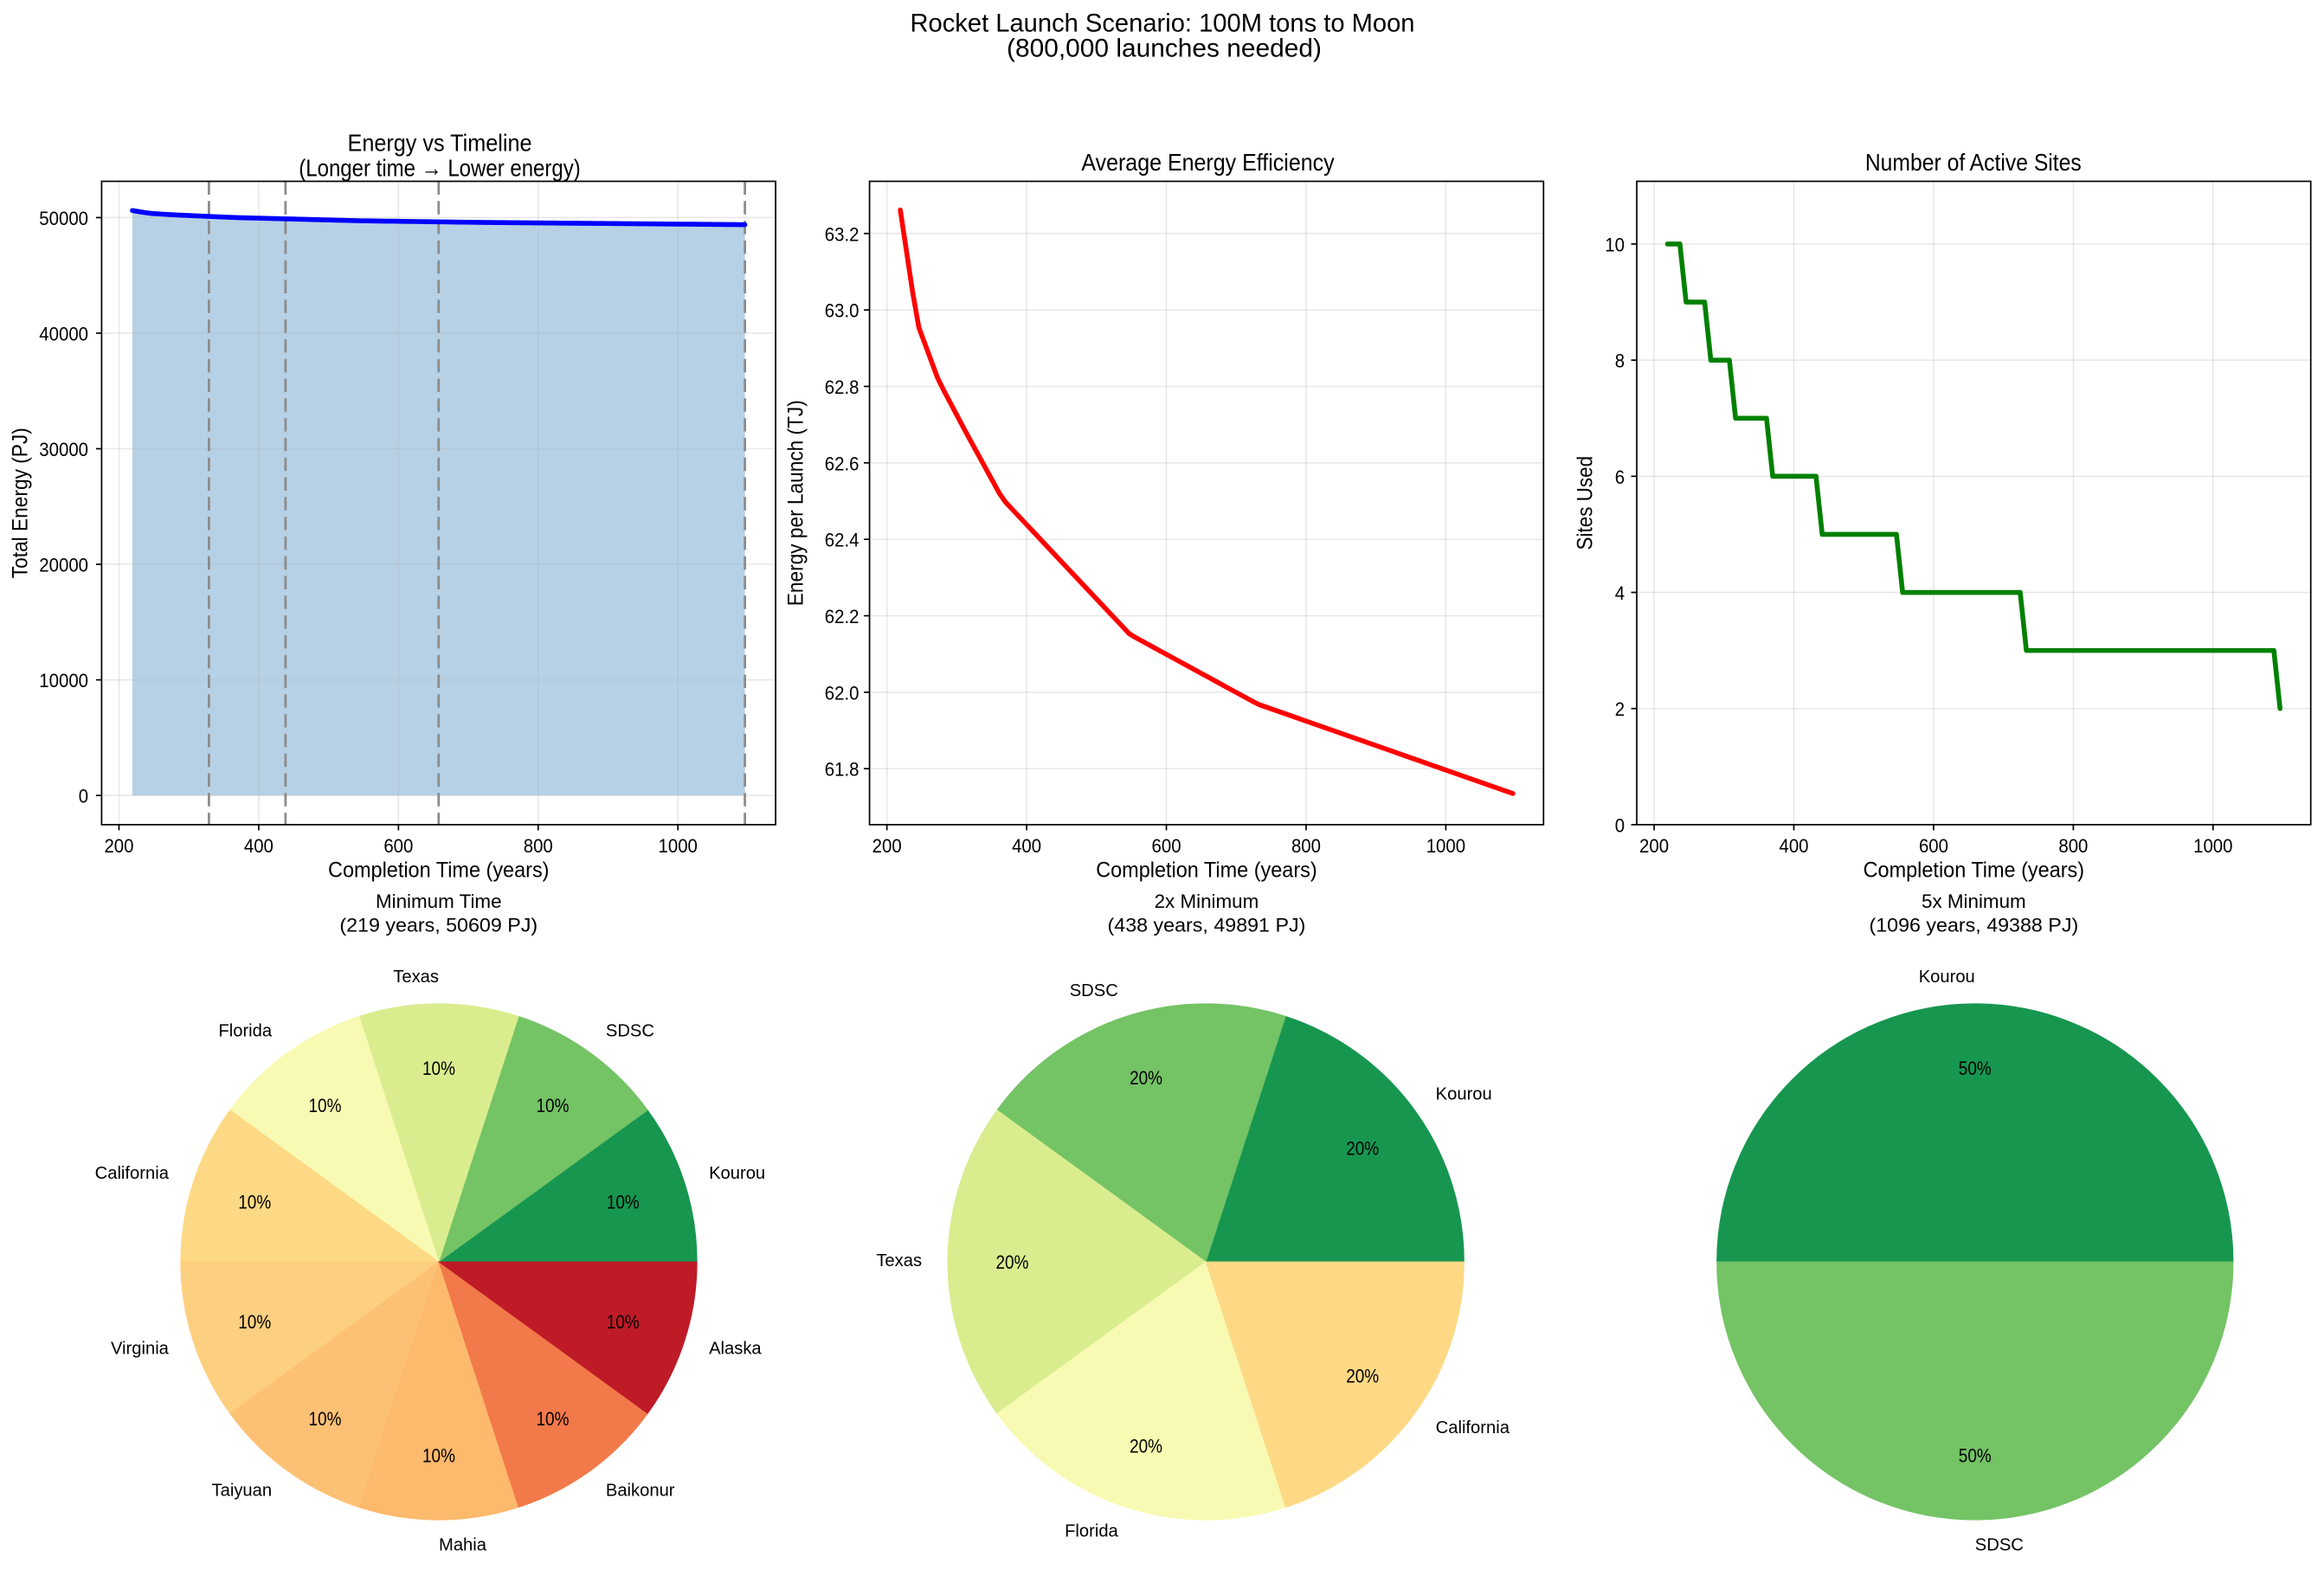 Image resolution: width=2324 pixels, height=1595 pixels. I want to click on svg-text: 63.2, so click(842, 234).